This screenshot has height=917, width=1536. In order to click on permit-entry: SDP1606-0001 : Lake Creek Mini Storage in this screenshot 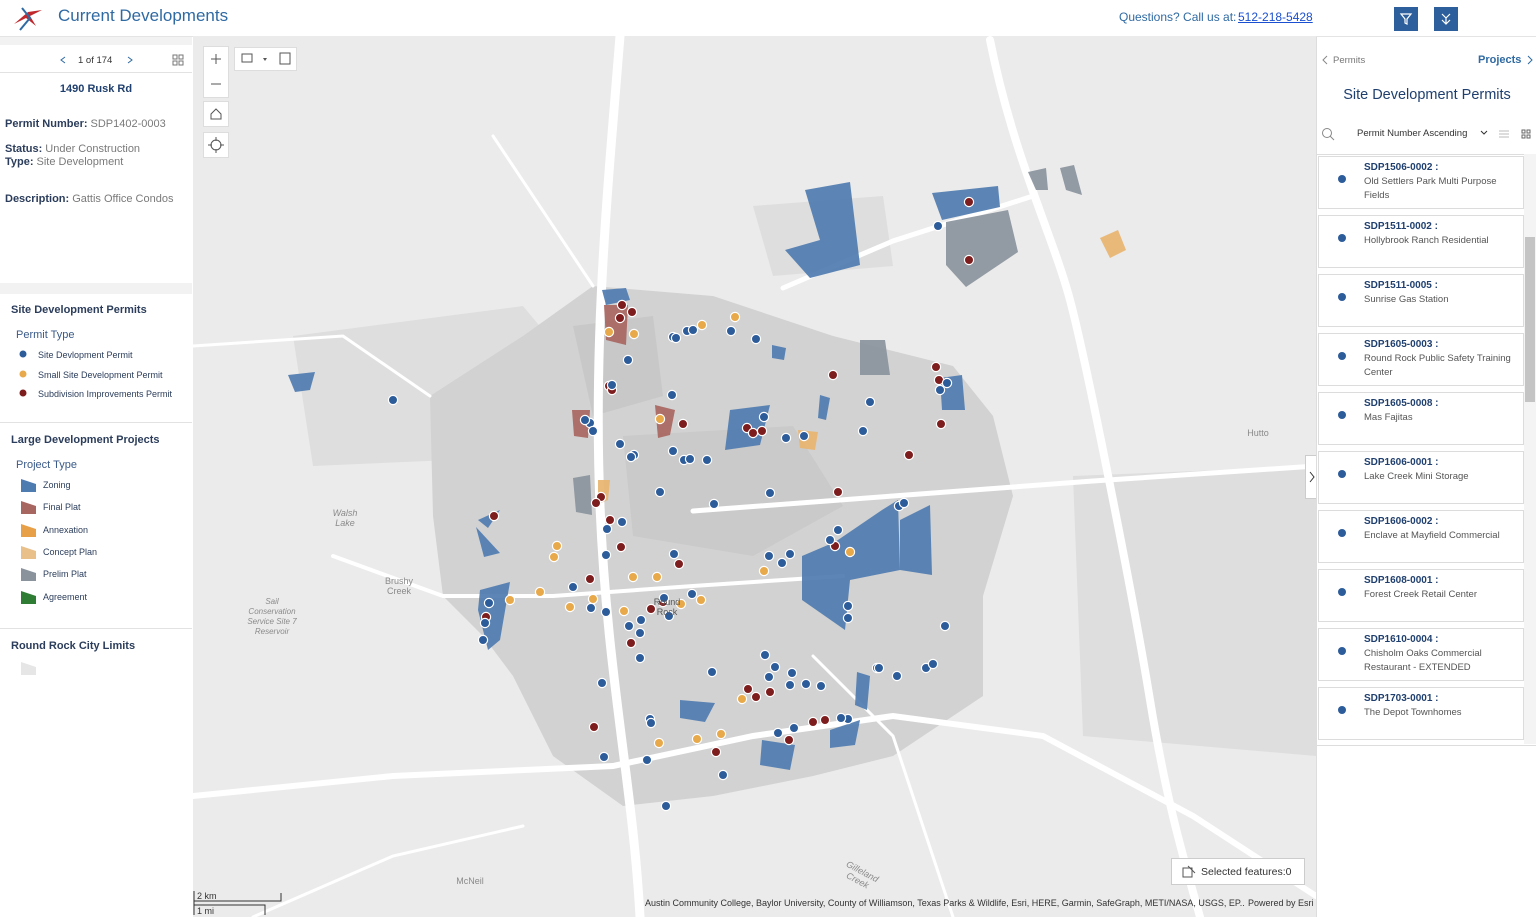, I will do `click(1421, 477)`.